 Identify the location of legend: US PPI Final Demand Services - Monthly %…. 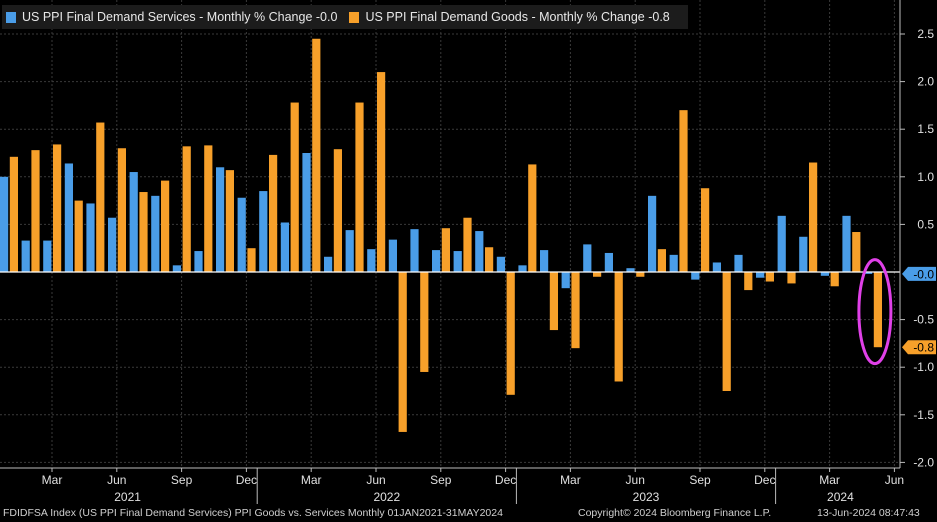
(345, 17).